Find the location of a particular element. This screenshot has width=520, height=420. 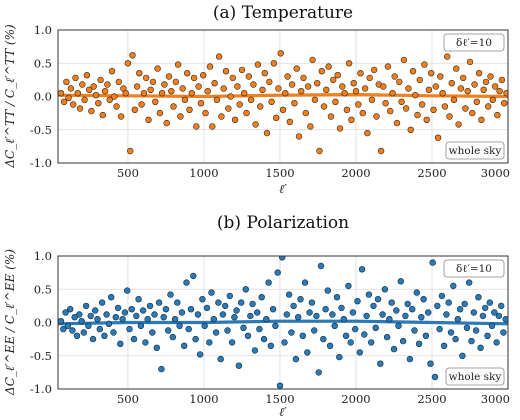

sky-label: whole sky is located at coordinates (475, 151).